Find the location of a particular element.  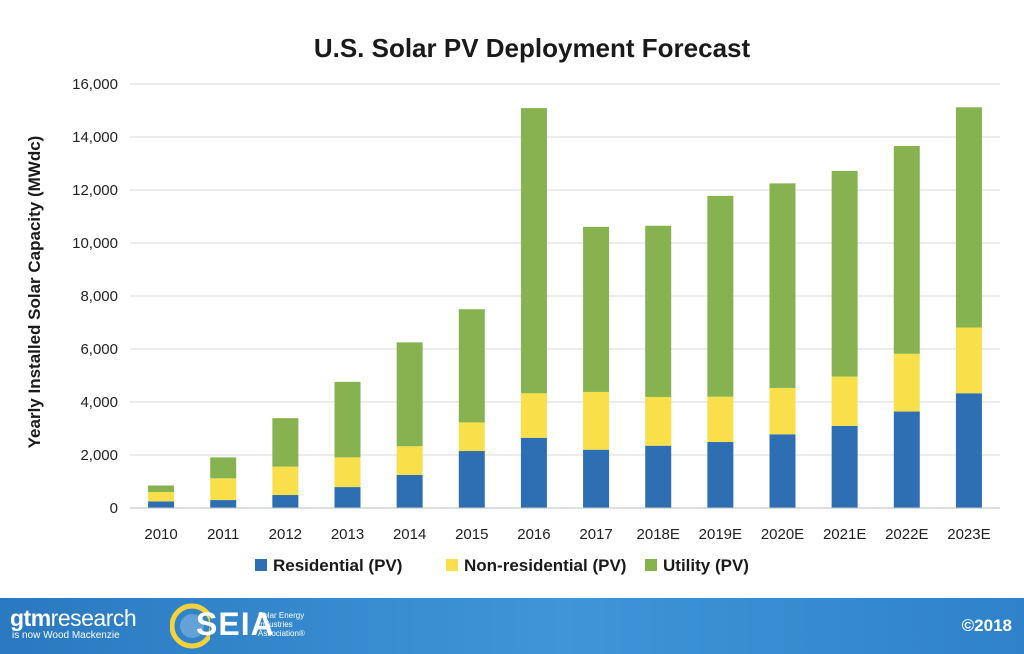

y-tick-label: 14,000 is located at coordinates (95, 137).